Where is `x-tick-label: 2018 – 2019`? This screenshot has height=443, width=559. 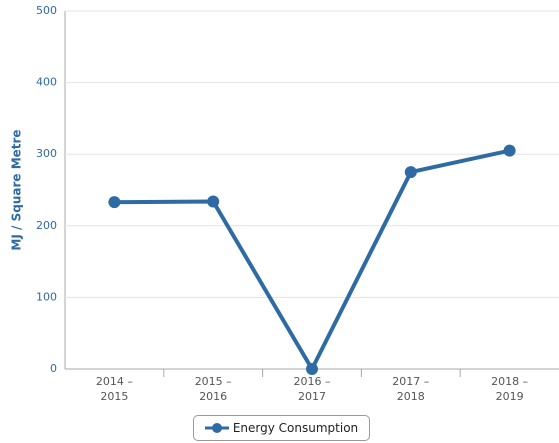
x-tick-label: 2018 – 2019 is located at coordinates (510, 389).